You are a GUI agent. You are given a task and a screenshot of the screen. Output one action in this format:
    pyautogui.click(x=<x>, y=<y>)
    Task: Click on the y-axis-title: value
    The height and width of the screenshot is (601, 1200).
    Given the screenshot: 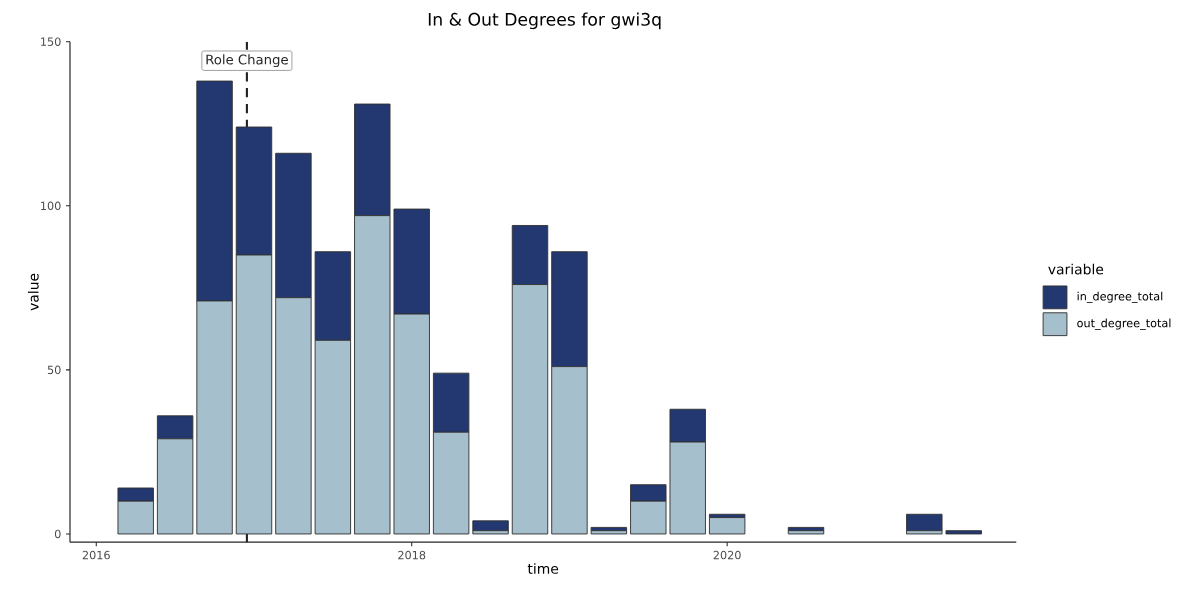 What is the action you would take?
    pyautogui.click(x=33, y=292)
    